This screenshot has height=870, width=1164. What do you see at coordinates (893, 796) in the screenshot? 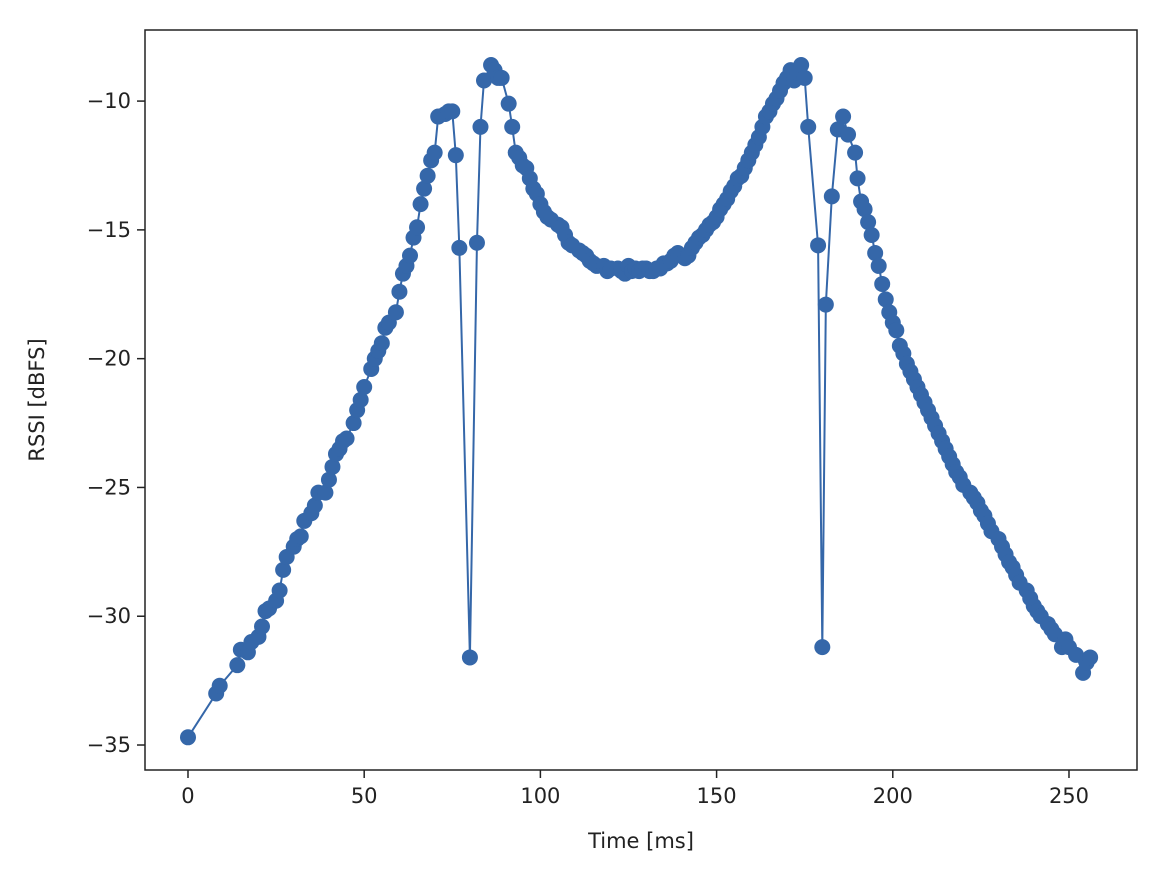
I see `x-tick-label: 200` at bounding box center [893, 796].